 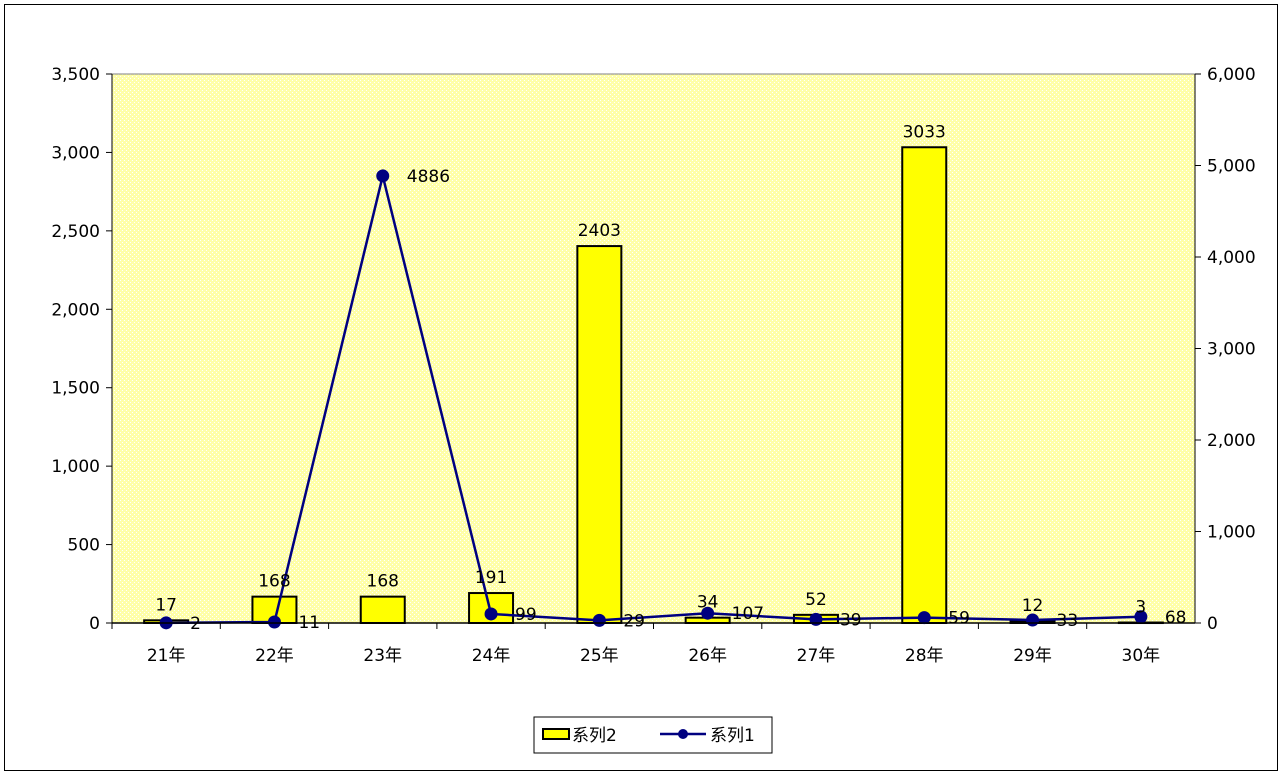 What do you see at coordinates (1068, 621) in the screenshot?
I see `point-label-8: 33` at bounding box center [1068, 621].